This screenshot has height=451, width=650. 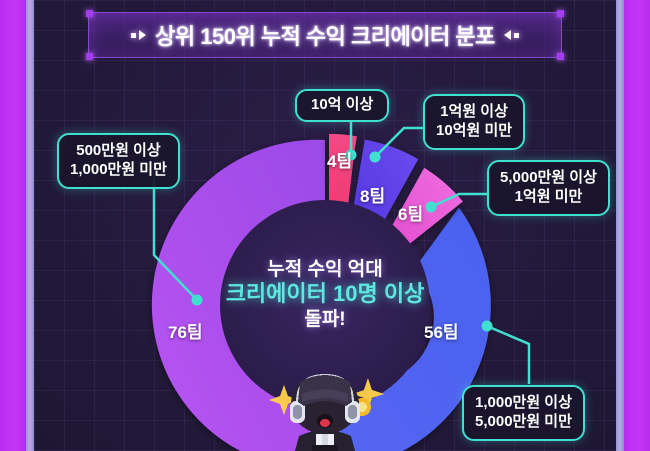 What do you see at coordinates (523, 402) in the screenshot?
I see `callout-line-1: 1,000만원 이상` at bounding box center [523, 402].